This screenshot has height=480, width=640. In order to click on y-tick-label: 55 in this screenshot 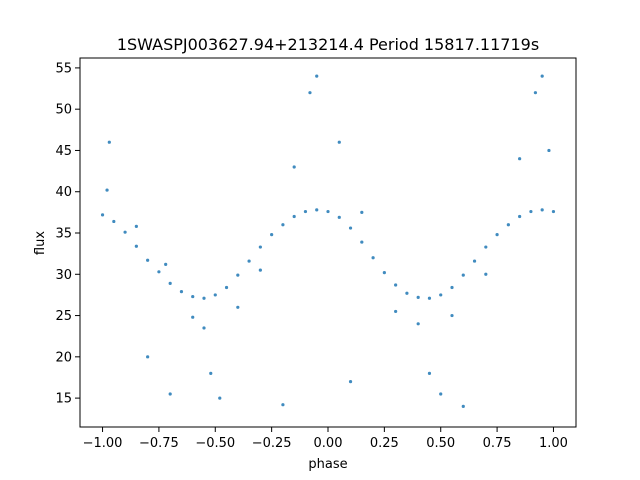, I will do `click(63, 68)`.